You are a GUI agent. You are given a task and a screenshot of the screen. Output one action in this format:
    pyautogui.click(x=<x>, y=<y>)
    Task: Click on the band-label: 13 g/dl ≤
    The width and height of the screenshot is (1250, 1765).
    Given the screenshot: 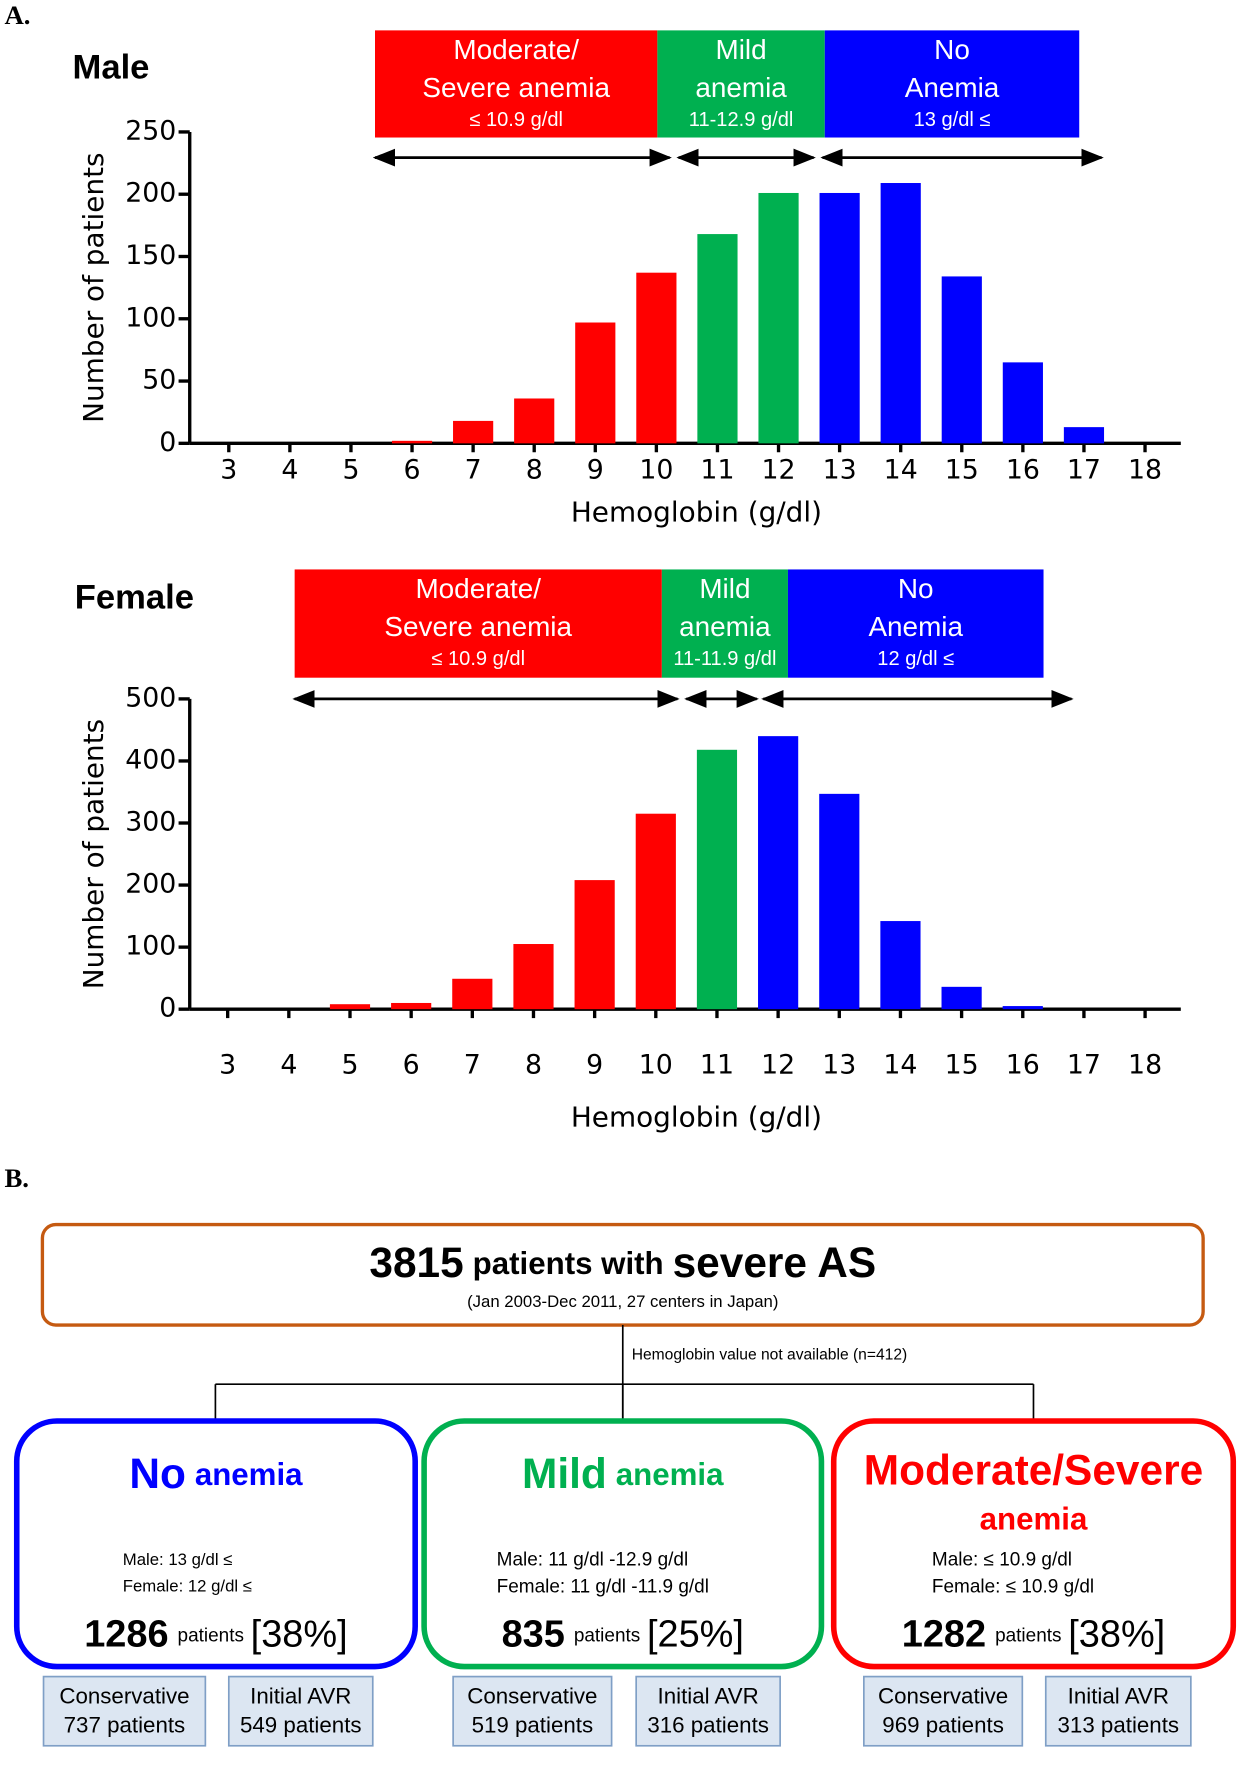 What is the action you would take?
    pyautogui.click(x=952, y=120)
    